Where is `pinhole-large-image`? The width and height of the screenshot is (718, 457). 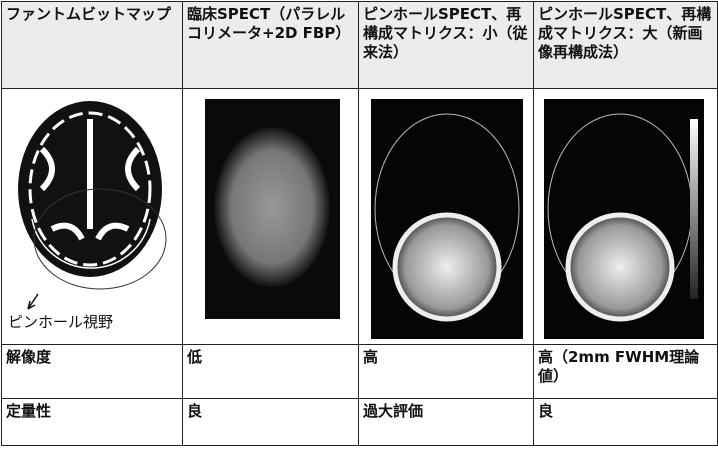
pinhole-large-image is located at coordinates (624, 219).